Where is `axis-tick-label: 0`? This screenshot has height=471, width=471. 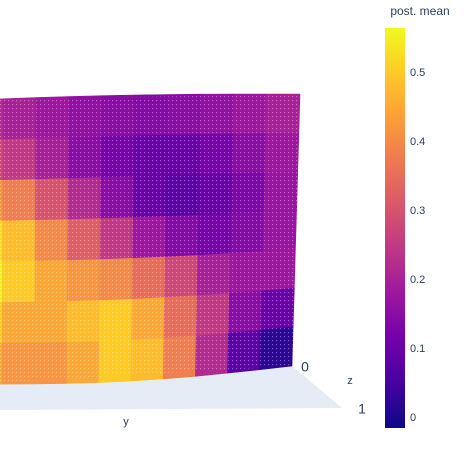 axis-tick-label: 0 is located at coordinates (305, 367).